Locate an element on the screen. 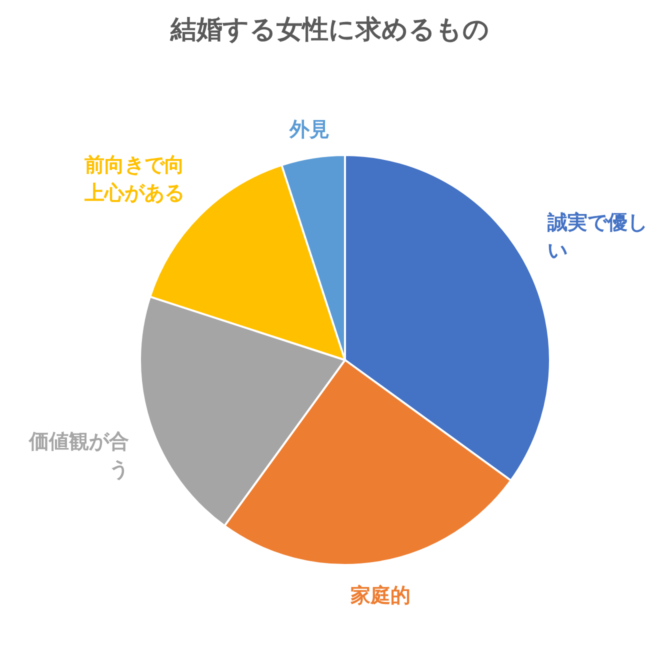 The height and width of the screenshot is (660, 660). slice-label: 外見 is located at coordinates (309, 128).